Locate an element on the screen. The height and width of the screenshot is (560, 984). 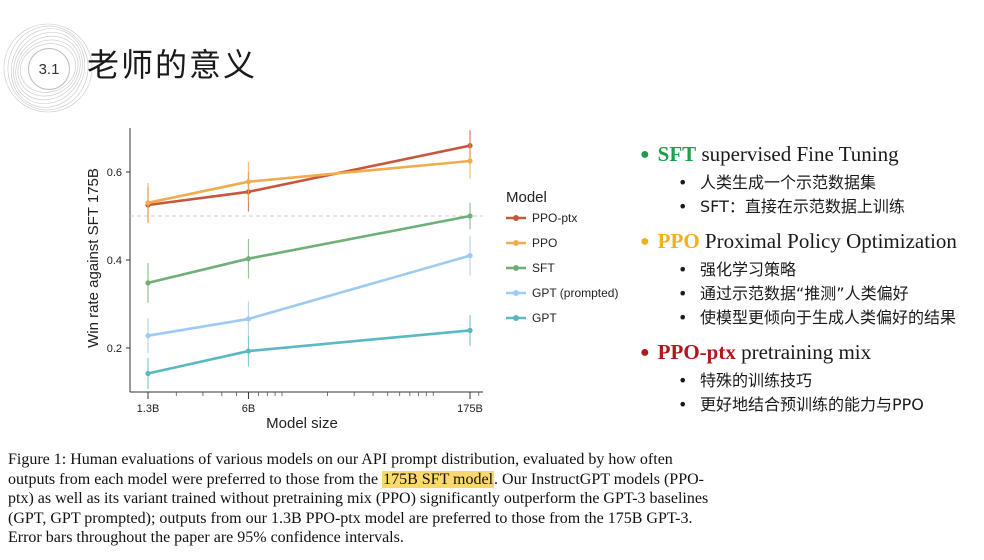
section-number-badge: 3.1 is located at coordinates (49, 69).